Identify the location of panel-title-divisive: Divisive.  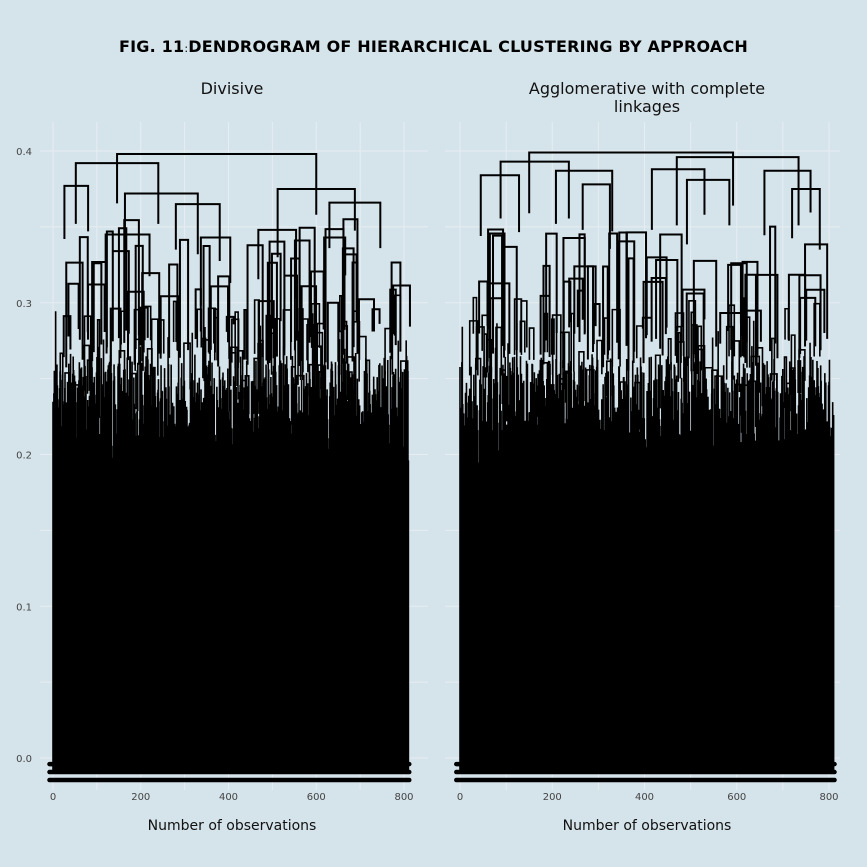
(232, 88).